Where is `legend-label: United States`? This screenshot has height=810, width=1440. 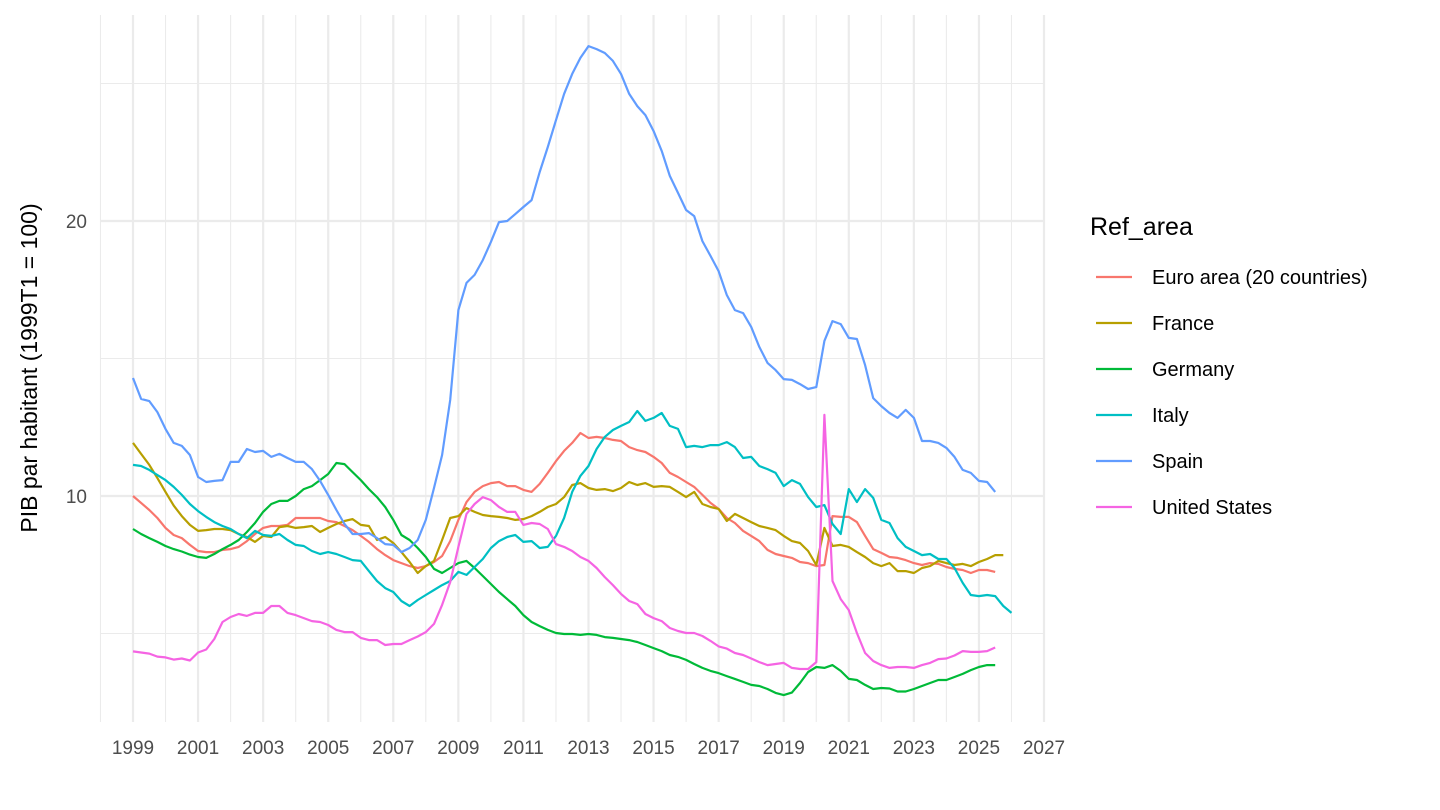 legend-label: United States is located at coordinates (1212, 508).